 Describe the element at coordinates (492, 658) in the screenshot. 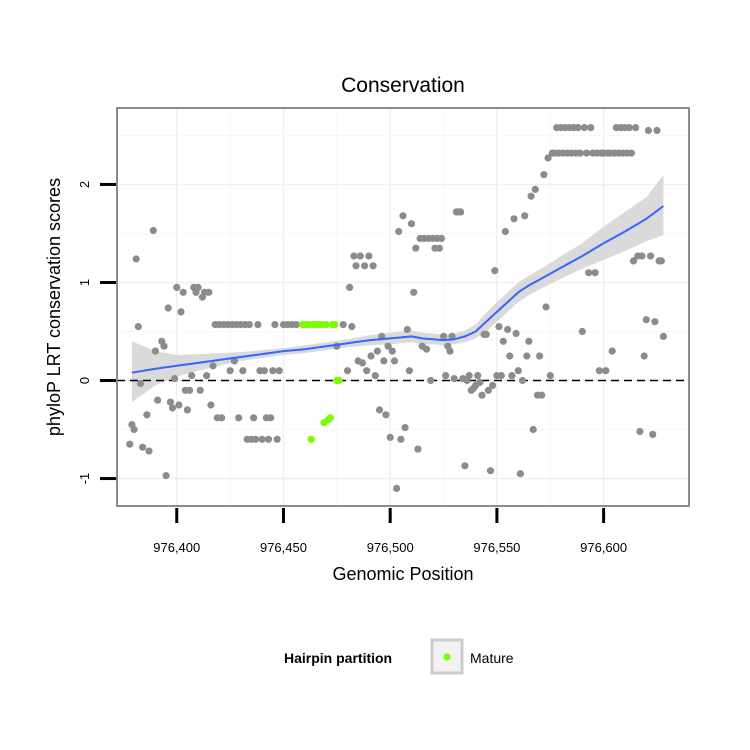

I see `legend-label-mature: Mature` at that location.